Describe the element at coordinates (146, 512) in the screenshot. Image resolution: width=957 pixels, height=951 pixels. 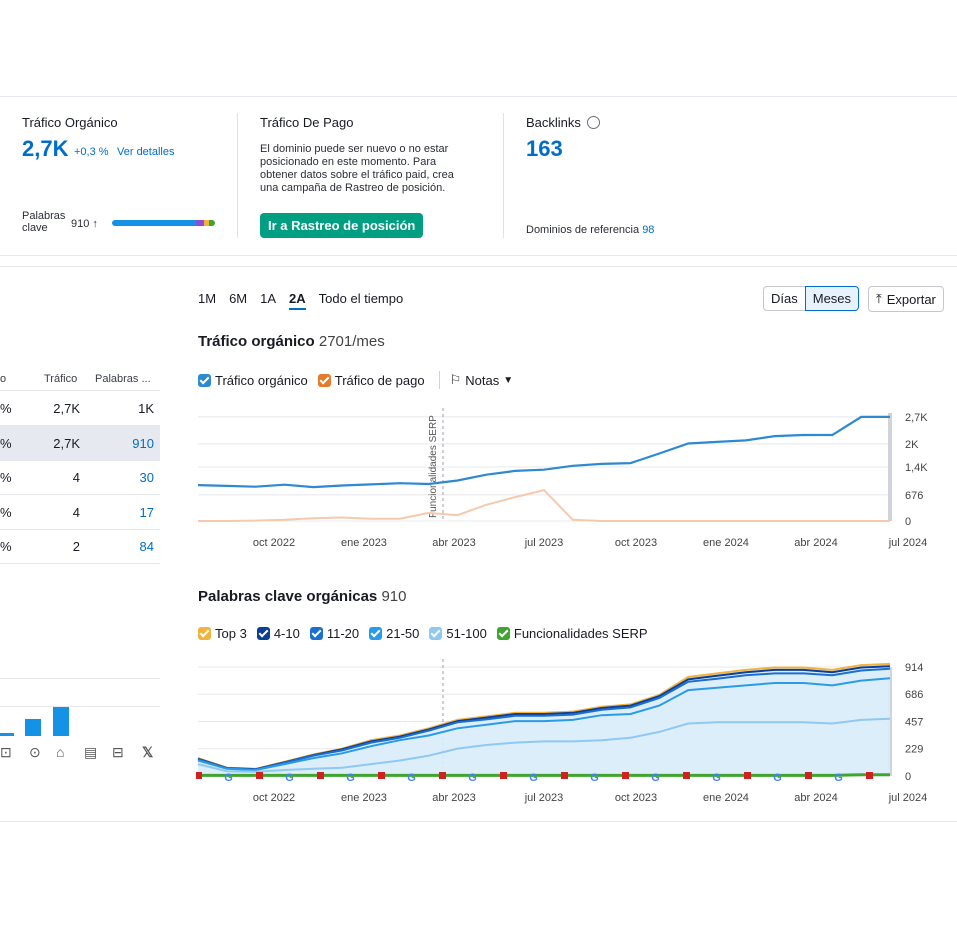
I see `keywords-cell: 17` at that location.